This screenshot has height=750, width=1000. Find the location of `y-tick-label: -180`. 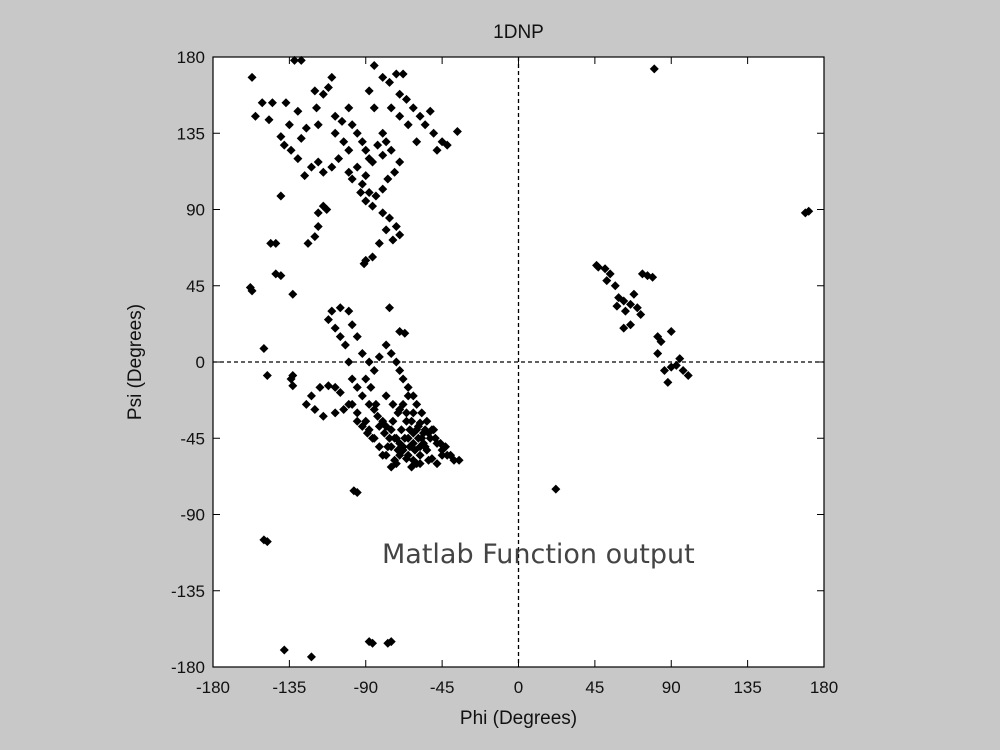

y-tick-label: -180 is located at coordinates (188, 667).